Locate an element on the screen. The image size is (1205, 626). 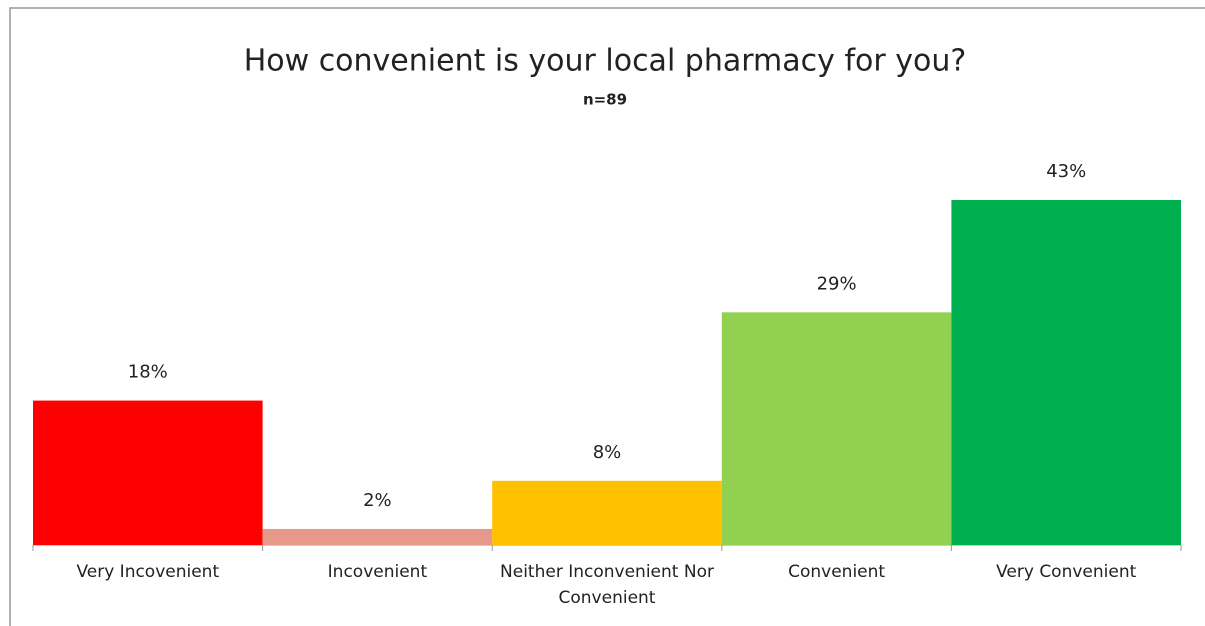
chart-subtitle: n=89 is located at coordinates (605, 100).